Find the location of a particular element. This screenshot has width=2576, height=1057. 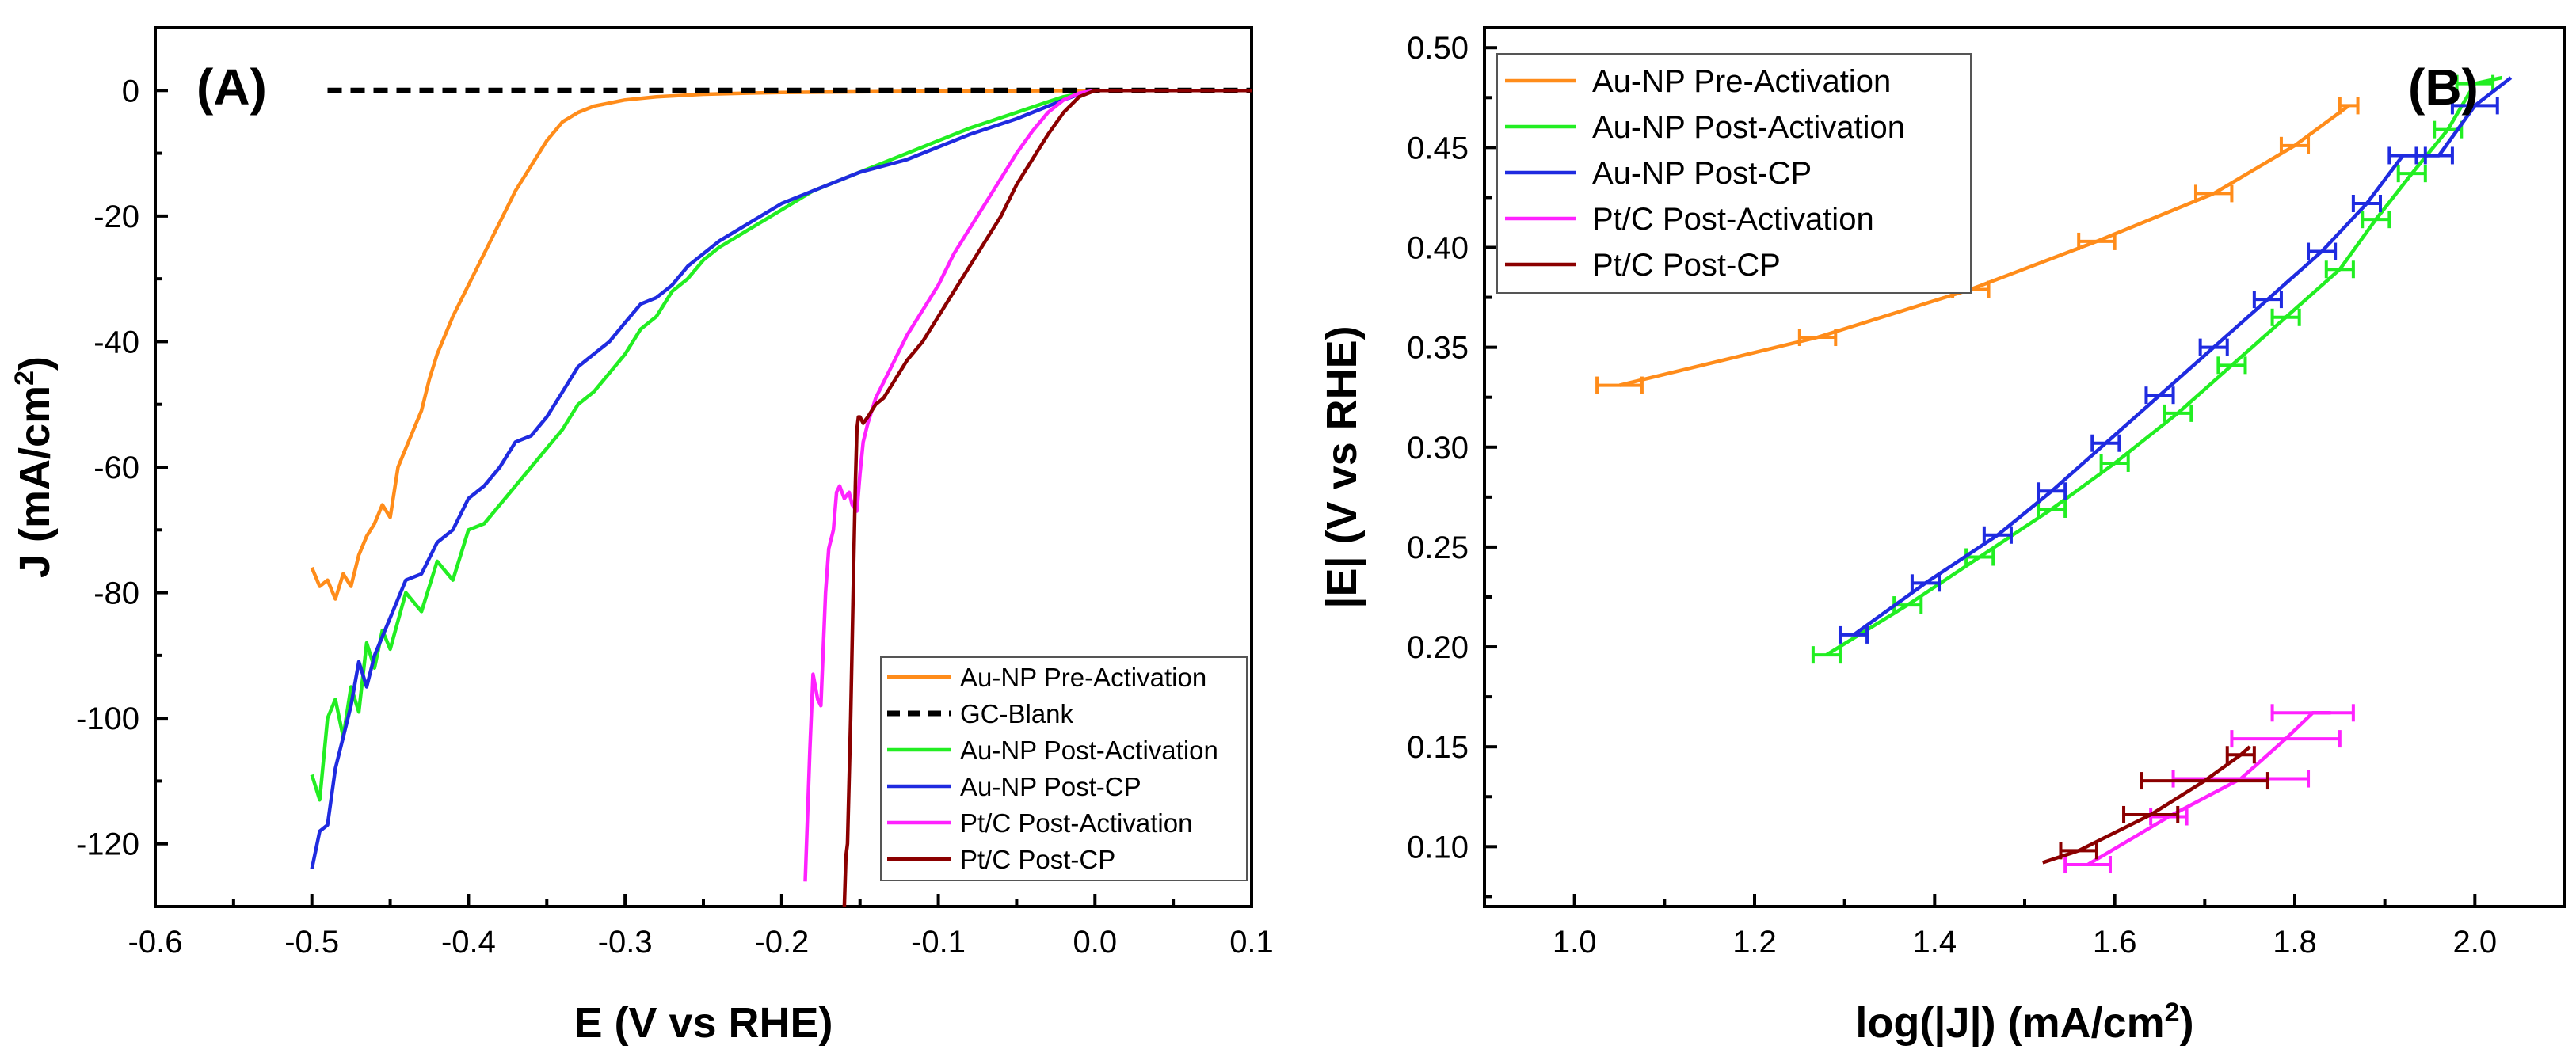

panel-b-legend-item-au-np-post-activation: Au-NP Post-Activation is located at coordinates (1749, 127).